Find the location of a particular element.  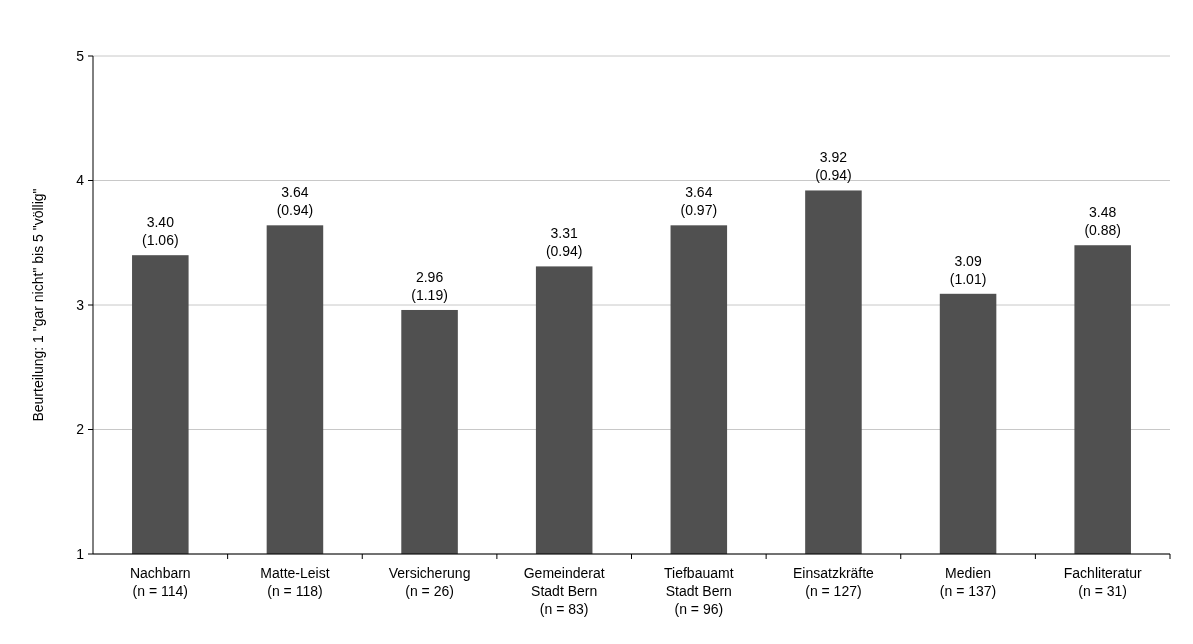

y-tick-label: 5 is located at coordinates (80, 55).